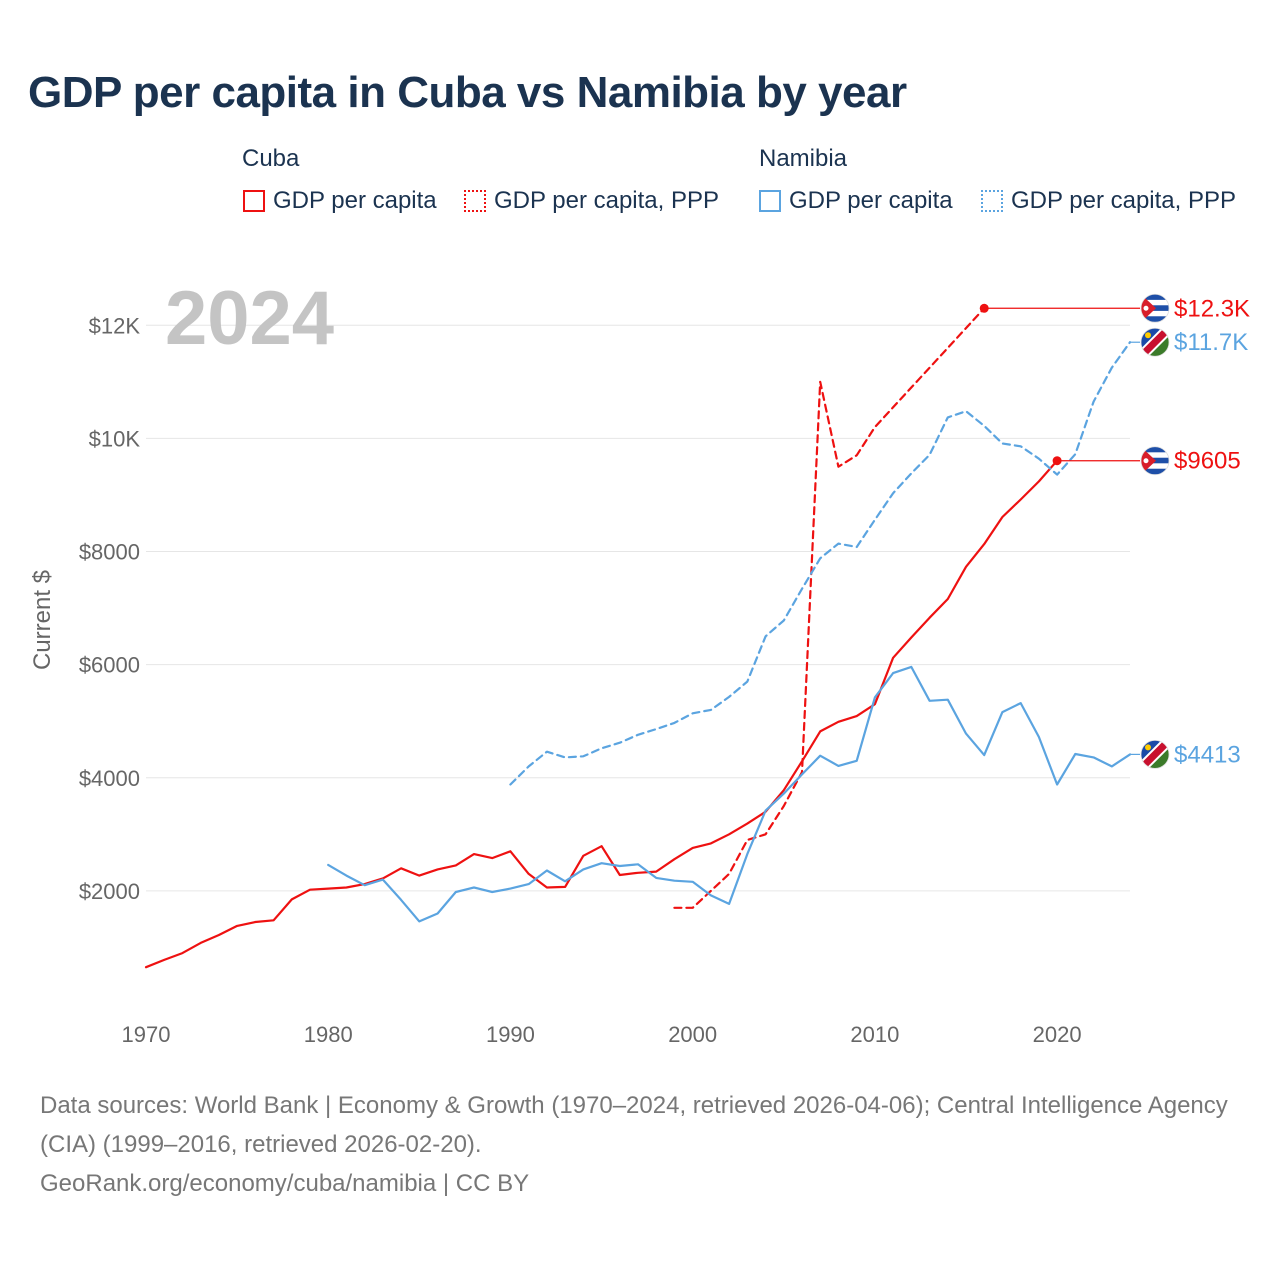  What do you see at coordinates (109, 778) in the screenshot?
I see `y-tick-label: $4000` at bounding box center [109, 778].